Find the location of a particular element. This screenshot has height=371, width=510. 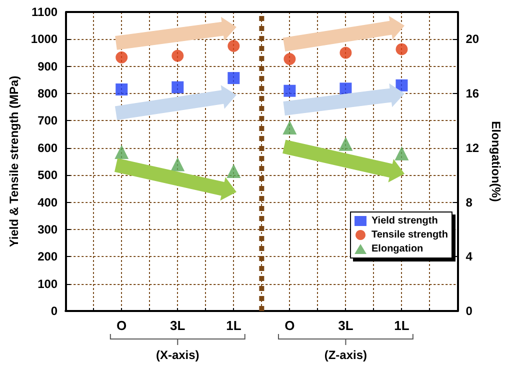

y-tick-label: 500 is located at coordinates (48, 175).